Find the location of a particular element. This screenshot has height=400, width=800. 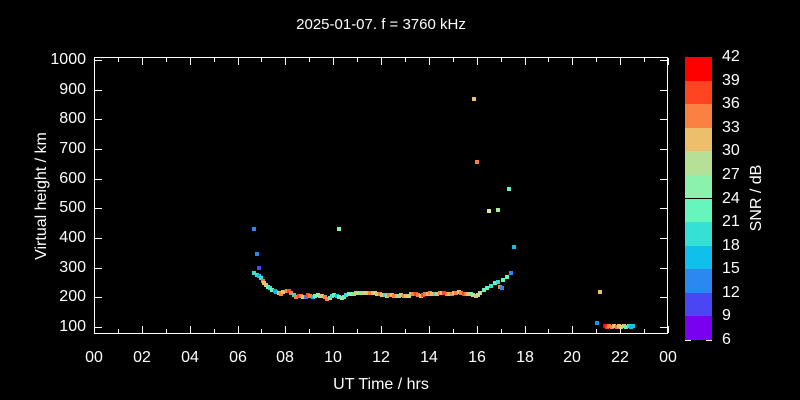

x-tick-label: 20 is located at coordinates (572, 357).